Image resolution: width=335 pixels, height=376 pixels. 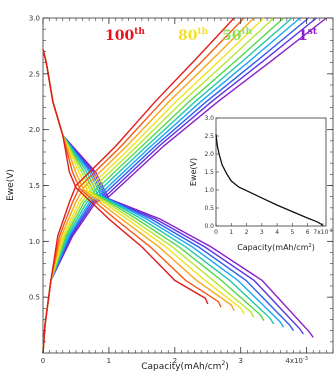 I want to click on x-tick-label: 4x10⁻³, so click(x=296, y=360).